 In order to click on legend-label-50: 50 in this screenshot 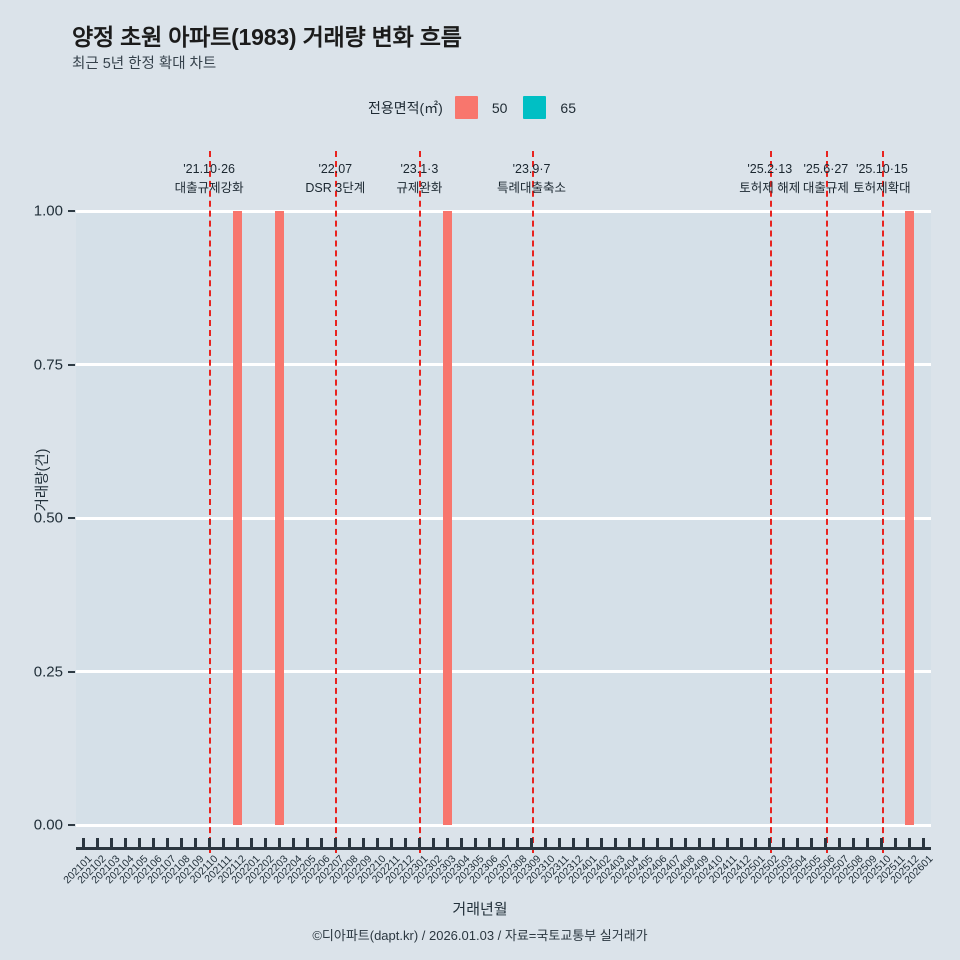, I will do `click(499, 107)`.